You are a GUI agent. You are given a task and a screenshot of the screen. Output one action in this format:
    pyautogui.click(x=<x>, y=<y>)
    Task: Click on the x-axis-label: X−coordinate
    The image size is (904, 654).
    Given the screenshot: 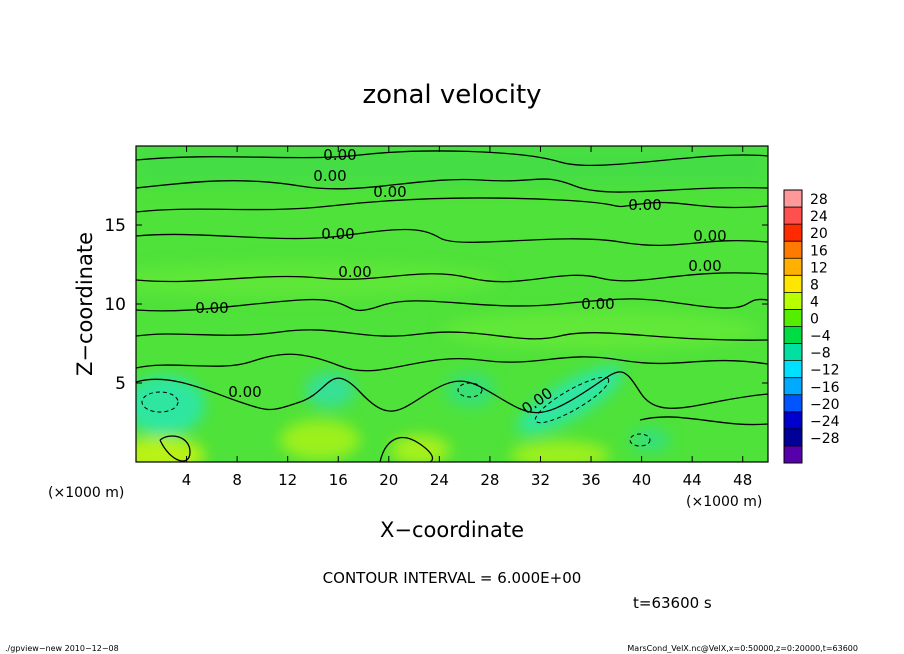 What is the action you would take?
    pyautogui.click(x=452, y=530)
    